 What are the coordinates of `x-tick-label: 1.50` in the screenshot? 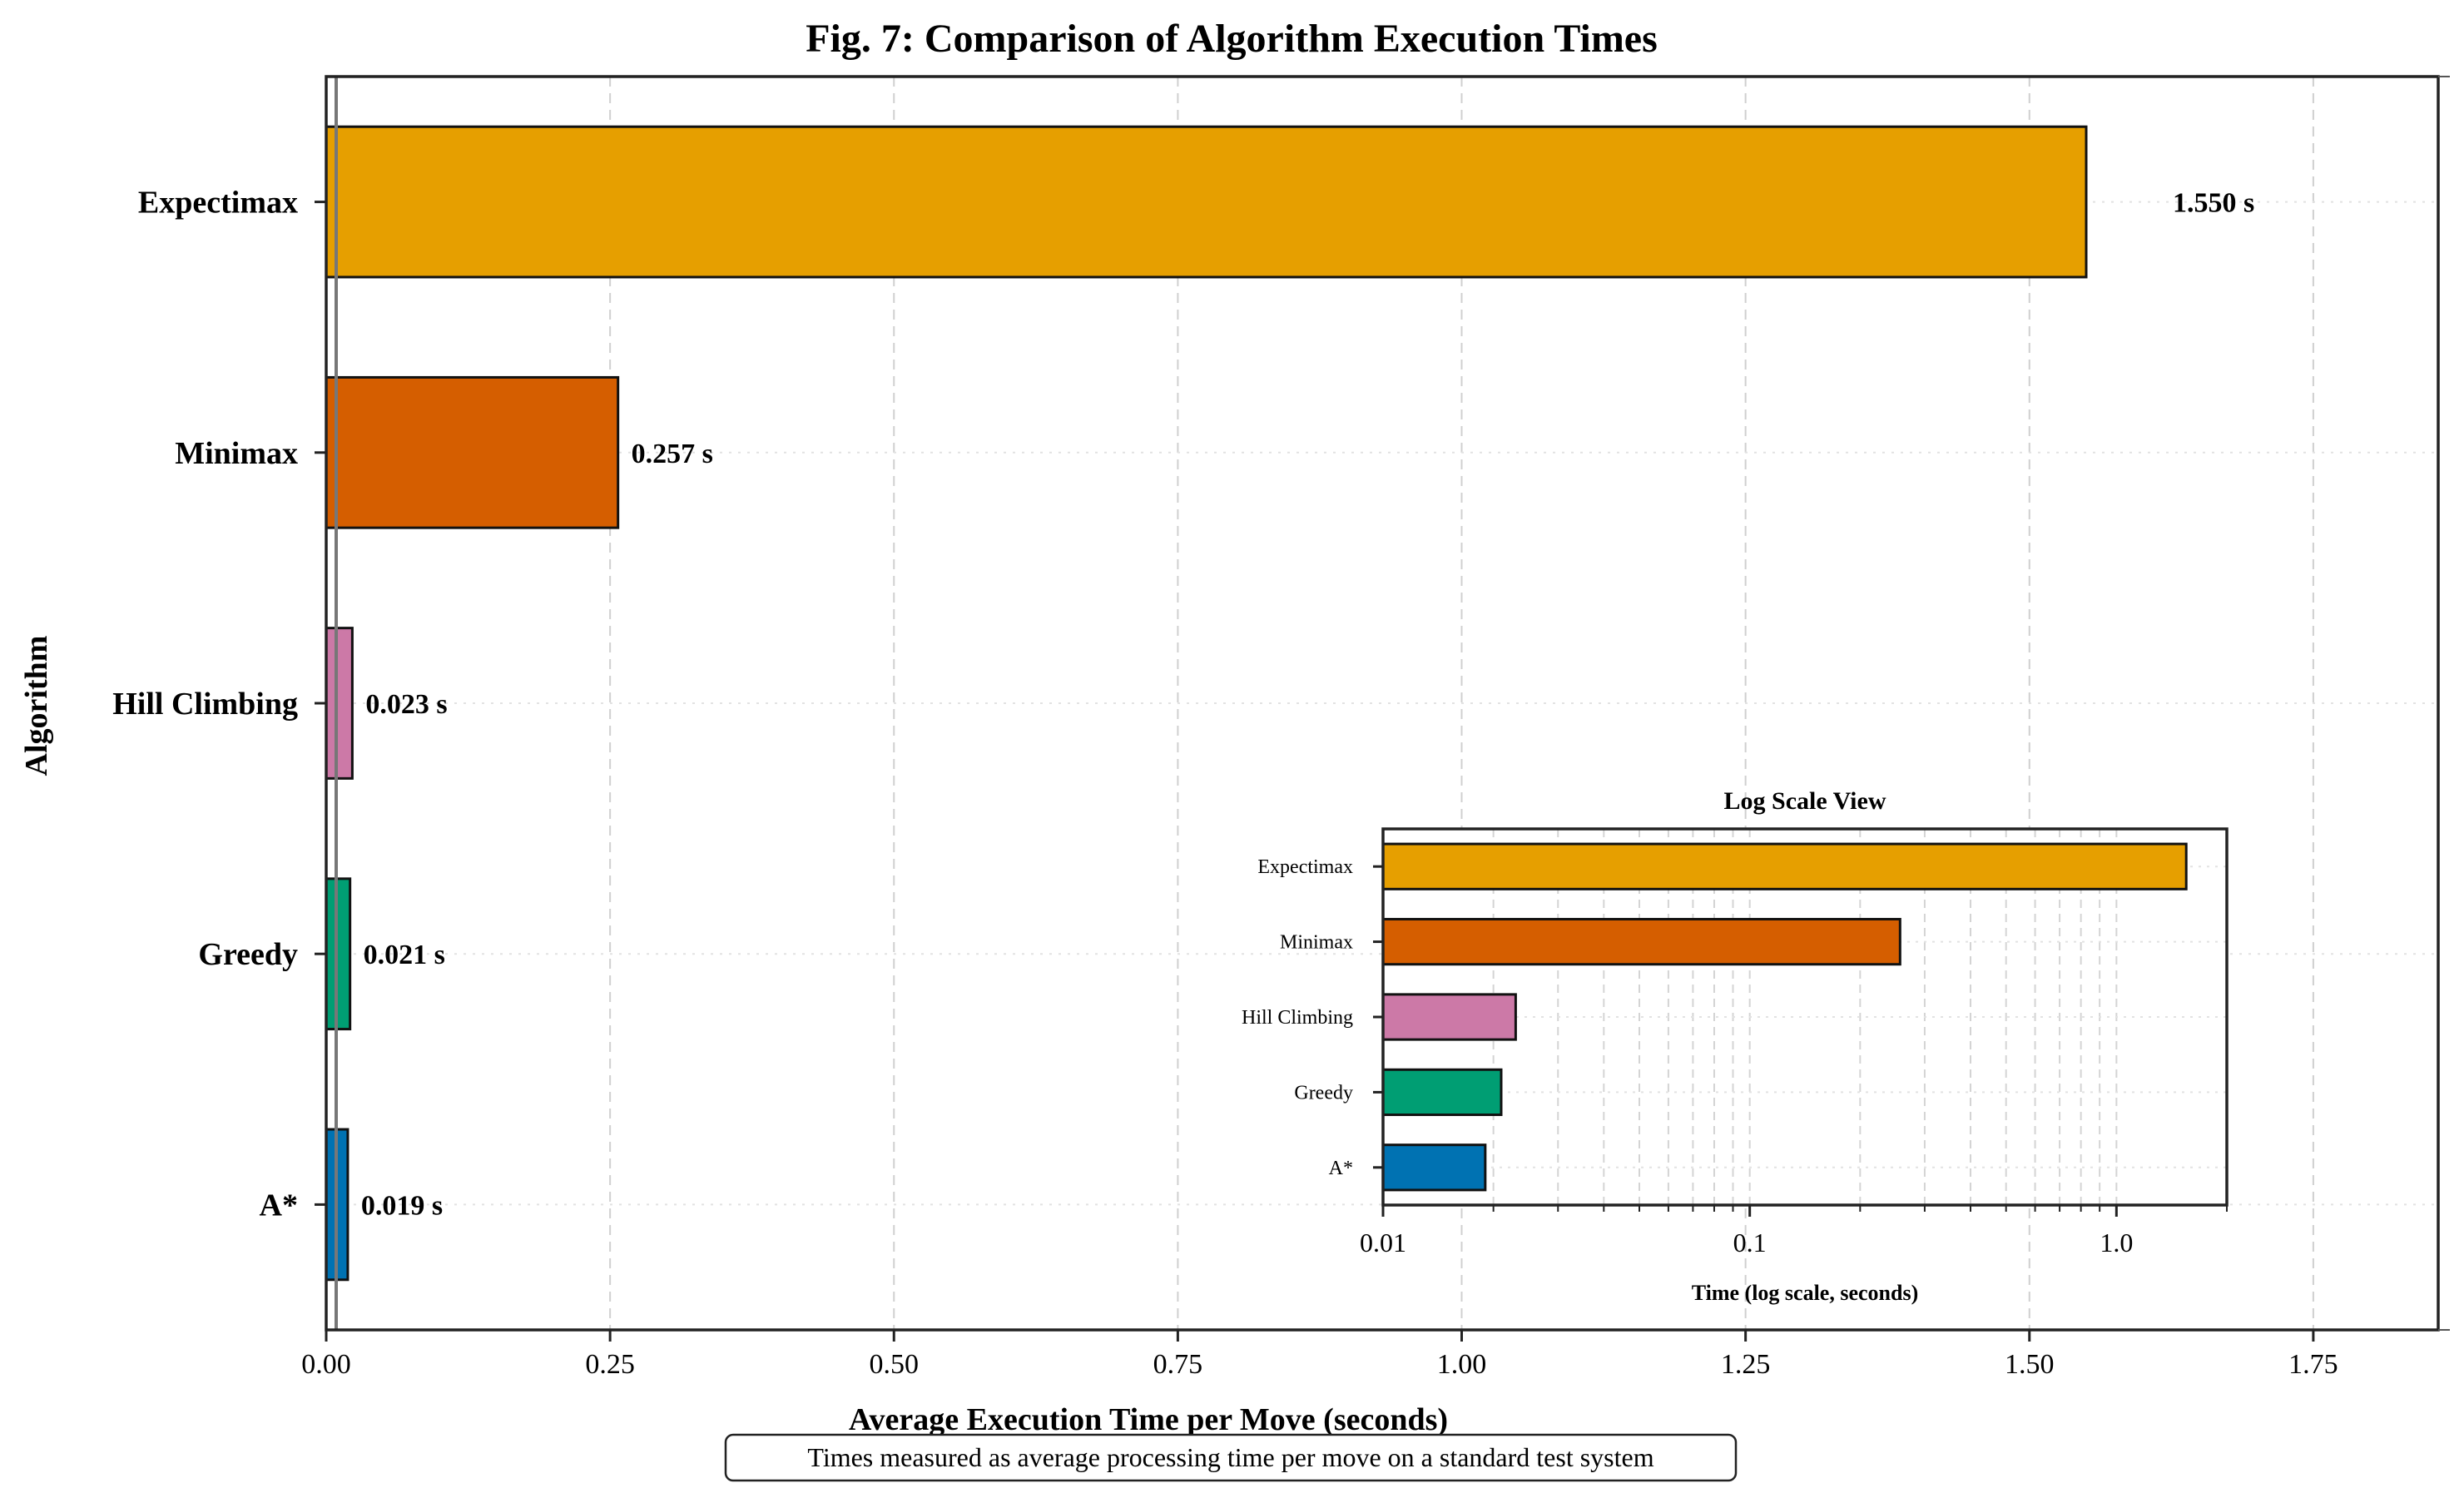 It's located at (2030, 1364).